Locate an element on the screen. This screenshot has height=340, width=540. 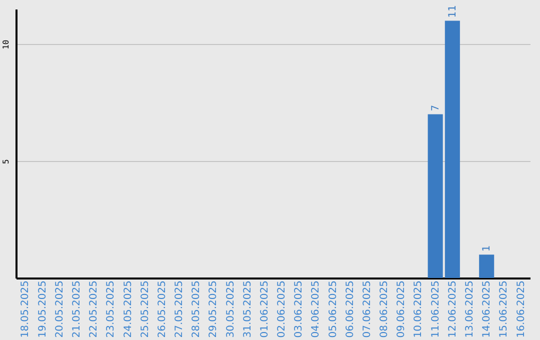
x-tick-label: 04.06.2025 is located at coordinates (316, 309).